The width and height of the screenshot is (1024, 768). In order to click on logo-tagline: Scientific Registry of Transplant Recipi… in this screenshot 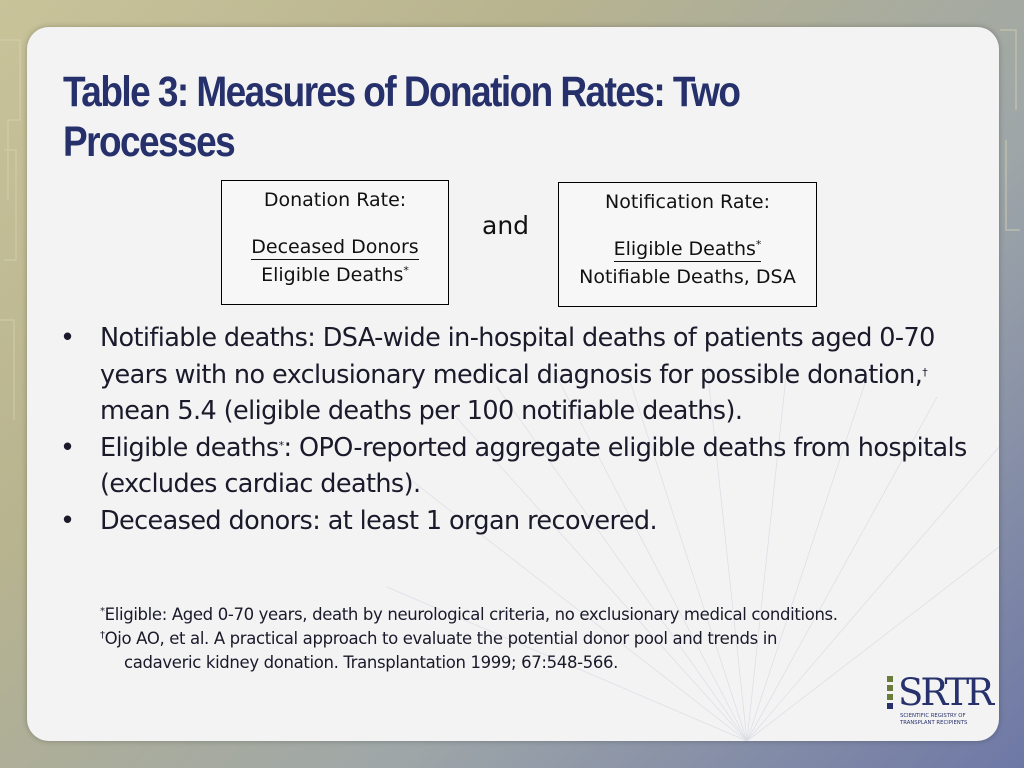, I will do `click(943, 719)`.